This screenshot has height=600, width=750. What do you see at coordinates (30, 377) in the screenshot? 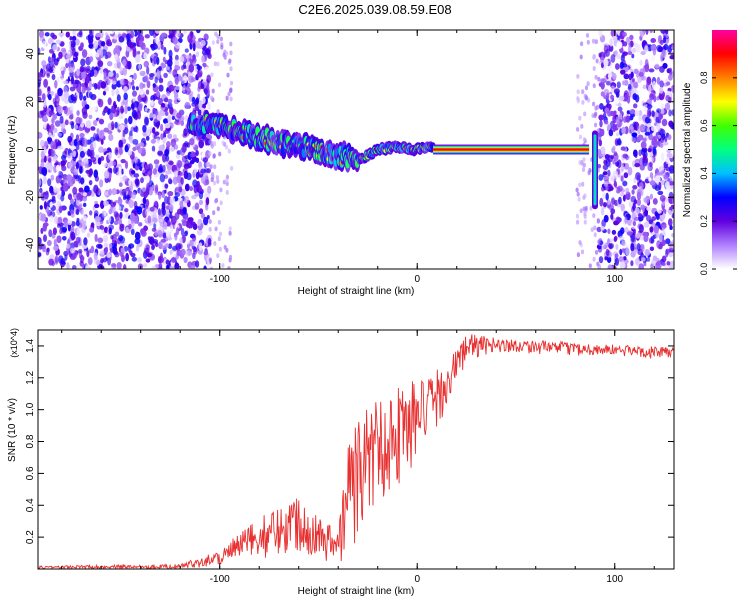
I see `y-tick-label: 1.2` at bounding box center [30, 377].